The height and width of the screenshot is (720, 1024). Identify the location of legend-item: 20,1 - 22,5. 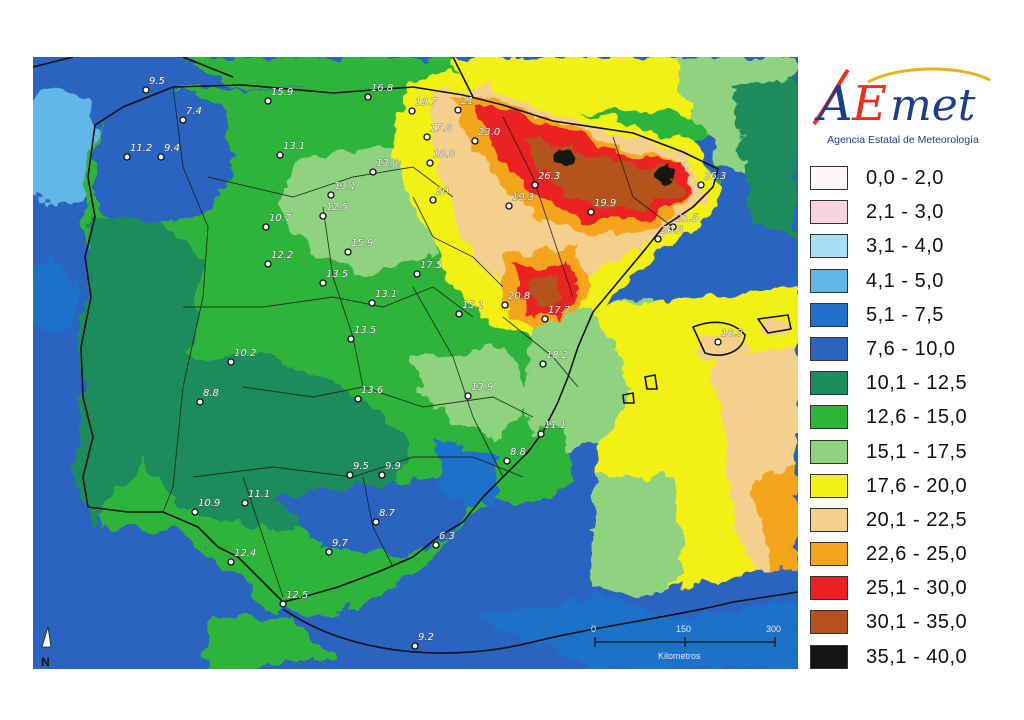
(910, 522).